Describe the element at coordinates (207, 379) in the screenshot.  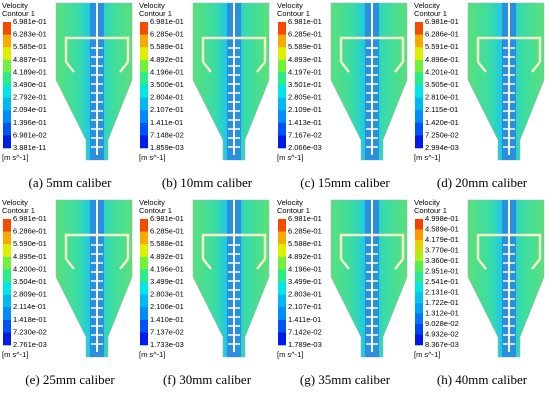
I see `caption: (f) 30mm caliber` at that location.